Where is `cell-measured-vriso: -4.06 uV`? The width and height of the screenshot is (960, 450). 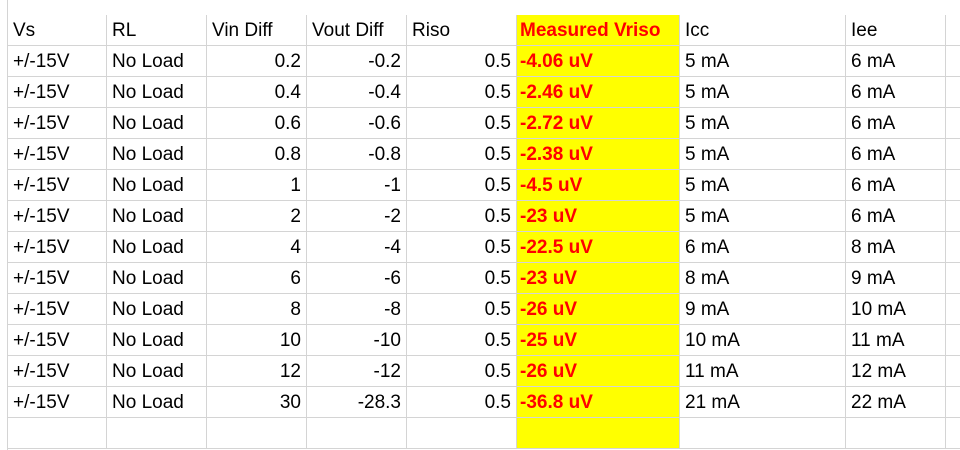
cell-measured-vriso: -4.06 uV is located at coordinates (598, 61).